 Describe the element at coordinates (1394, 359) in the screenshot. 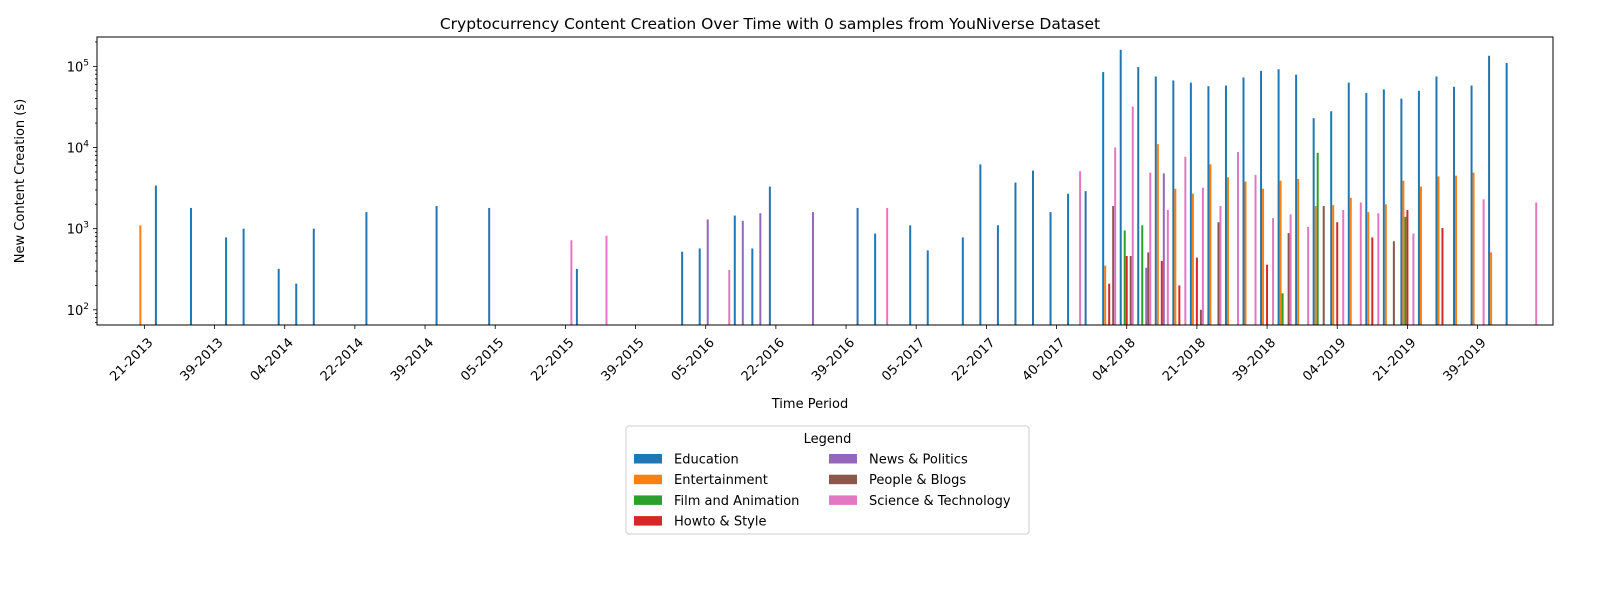

I see `x-tick-label: 21-2019` at that location.